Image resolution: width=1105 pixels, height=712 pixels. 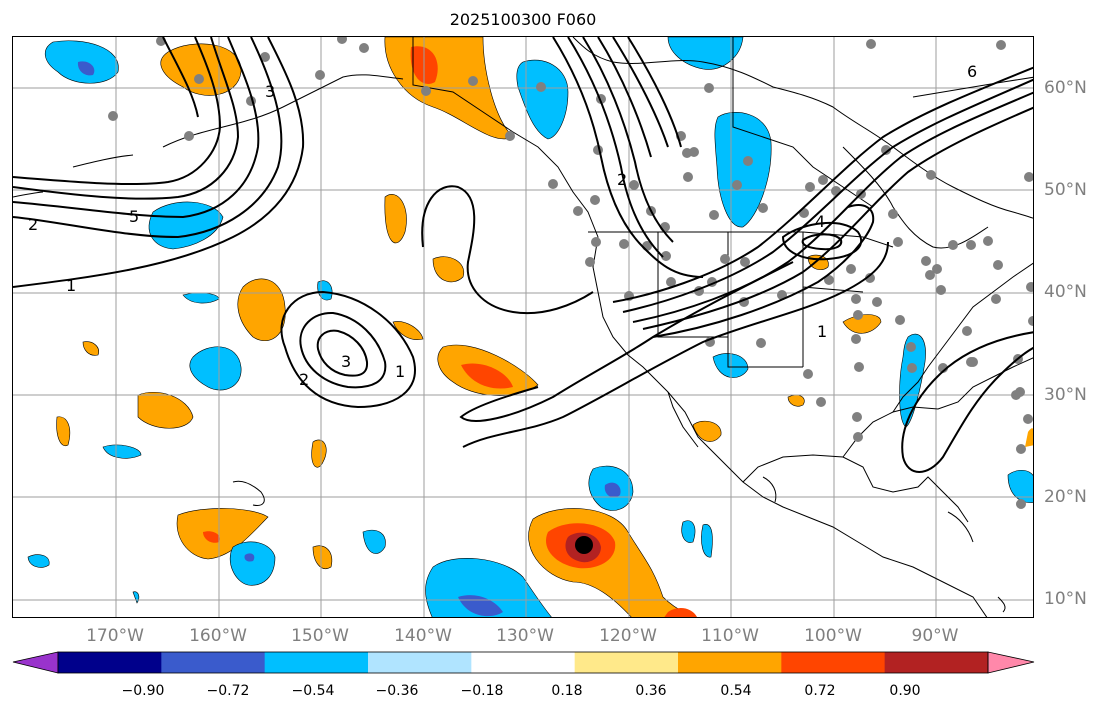 I want to click on lat-label: 30°N, so click(x=1065, y=395).